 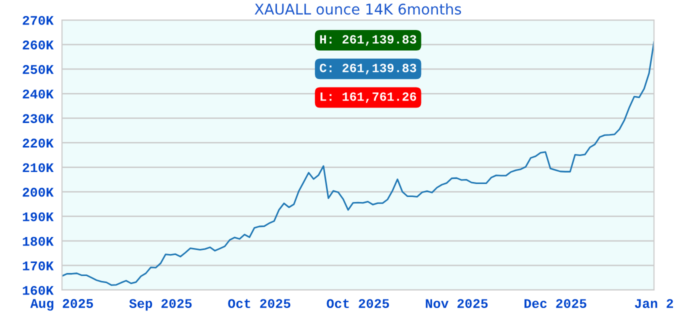 I want to click on x-tick-label: Jan 2, so click(x=654, y=303).